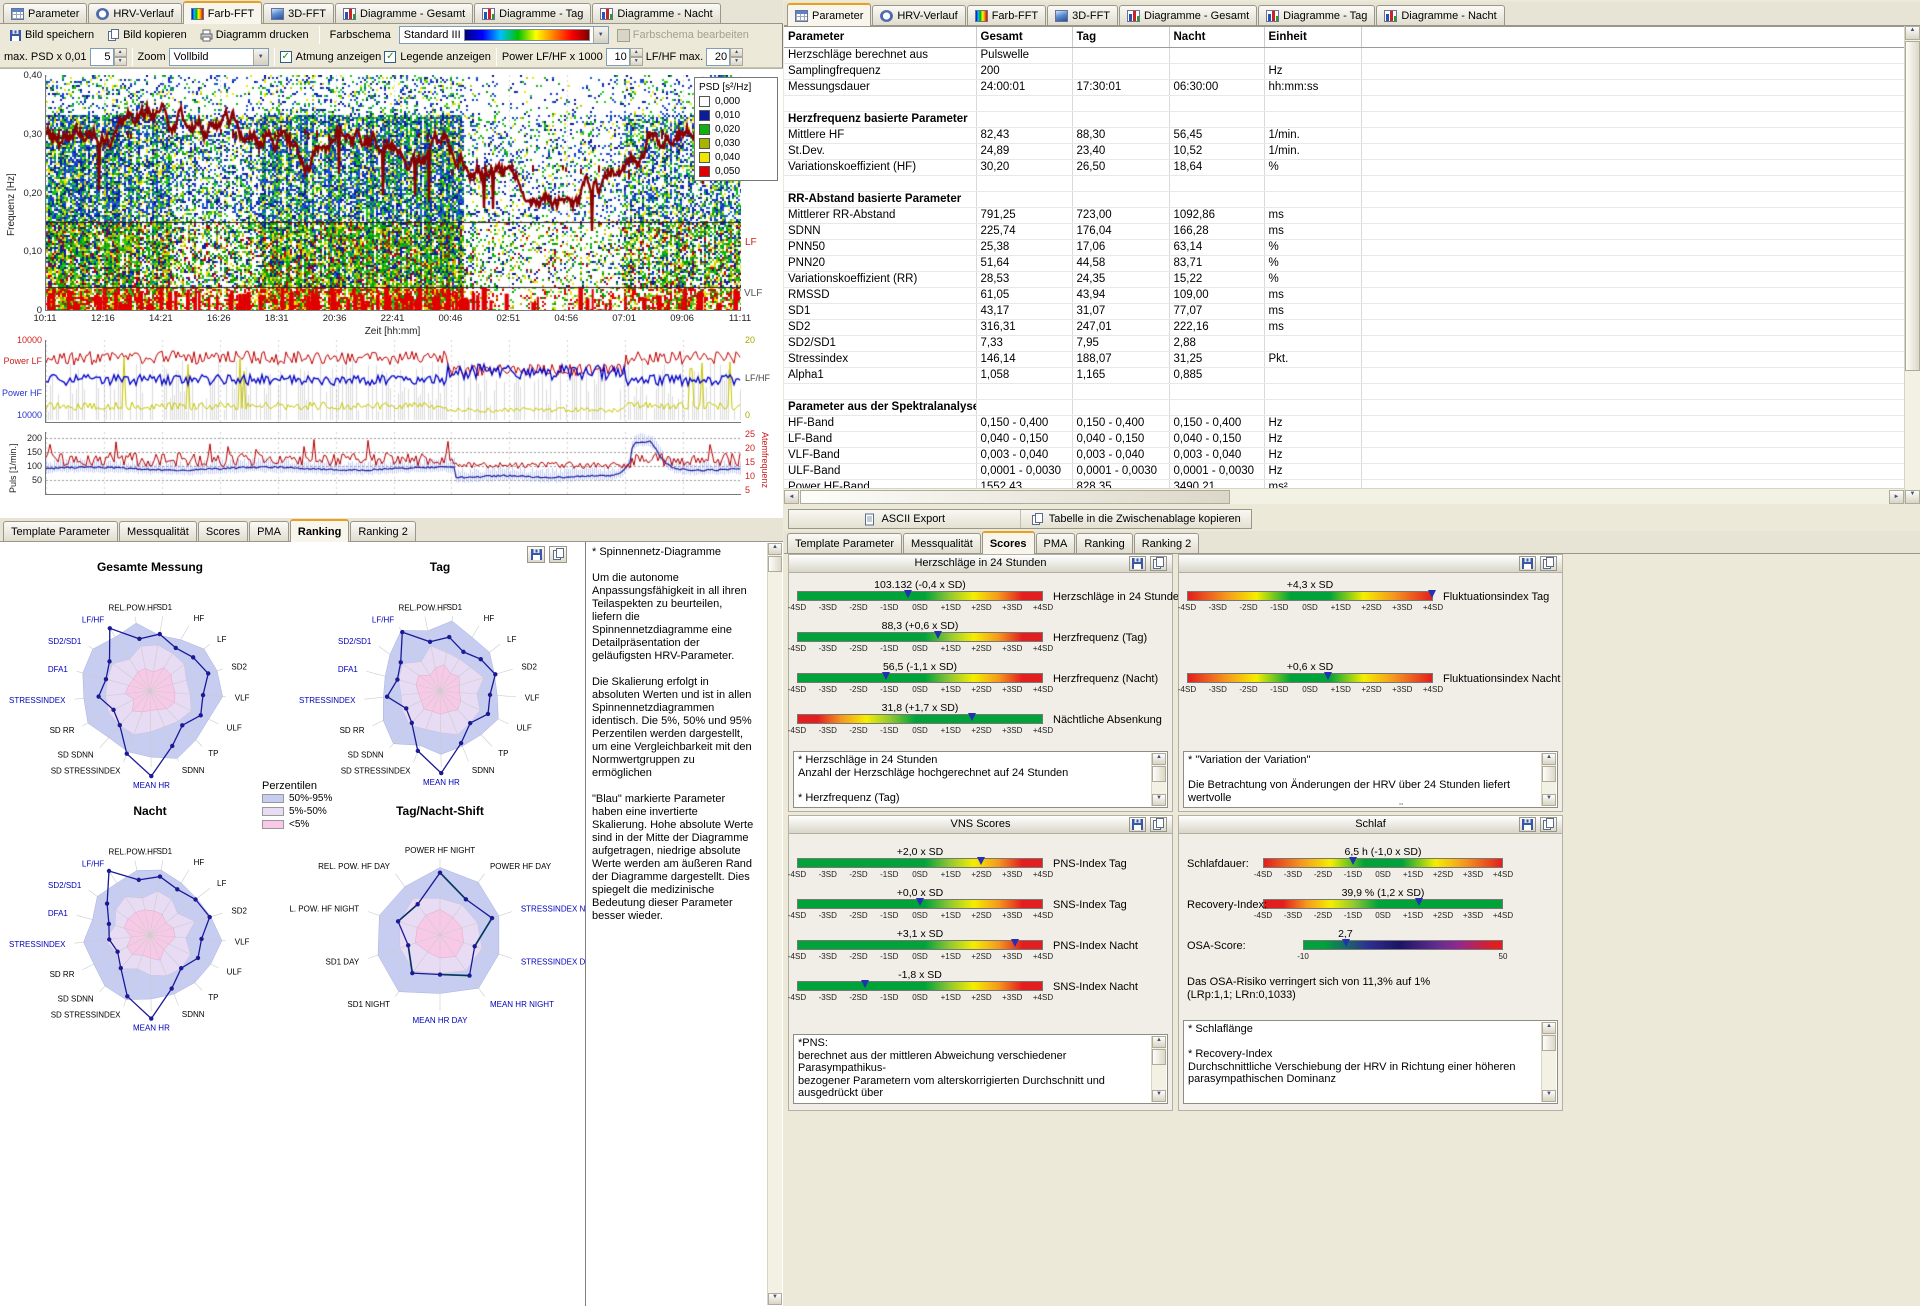  Describe the element at coordinates (1344, 375) in the screenshot. I see `table-row: Alpha1 1,058 1,165 0,885` at that location.